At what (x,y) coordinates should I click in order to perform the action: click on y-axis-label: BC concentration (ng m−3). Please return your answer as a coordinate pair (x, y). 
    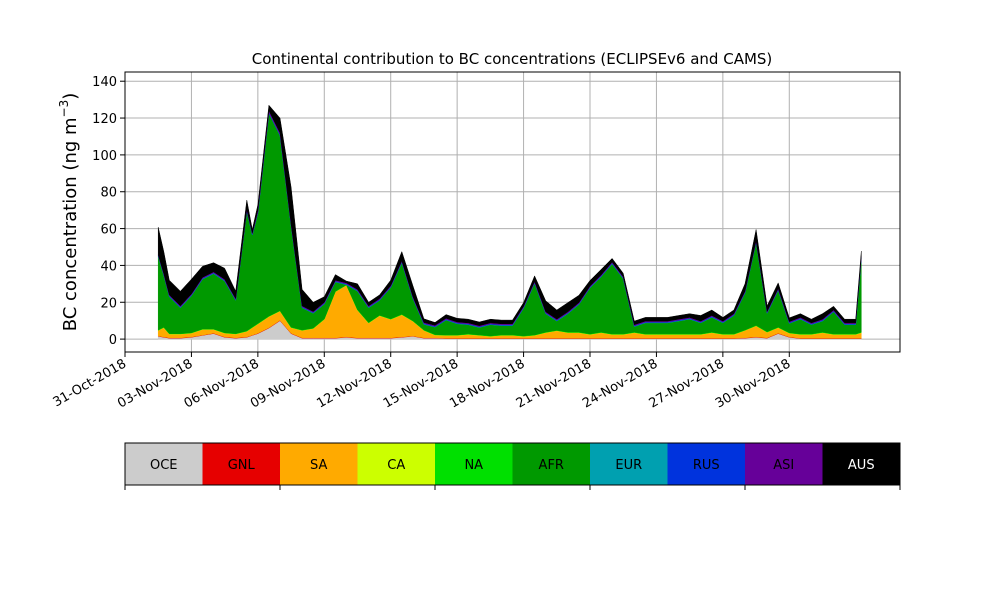
    Looking at the image, I should click on (69, 212).